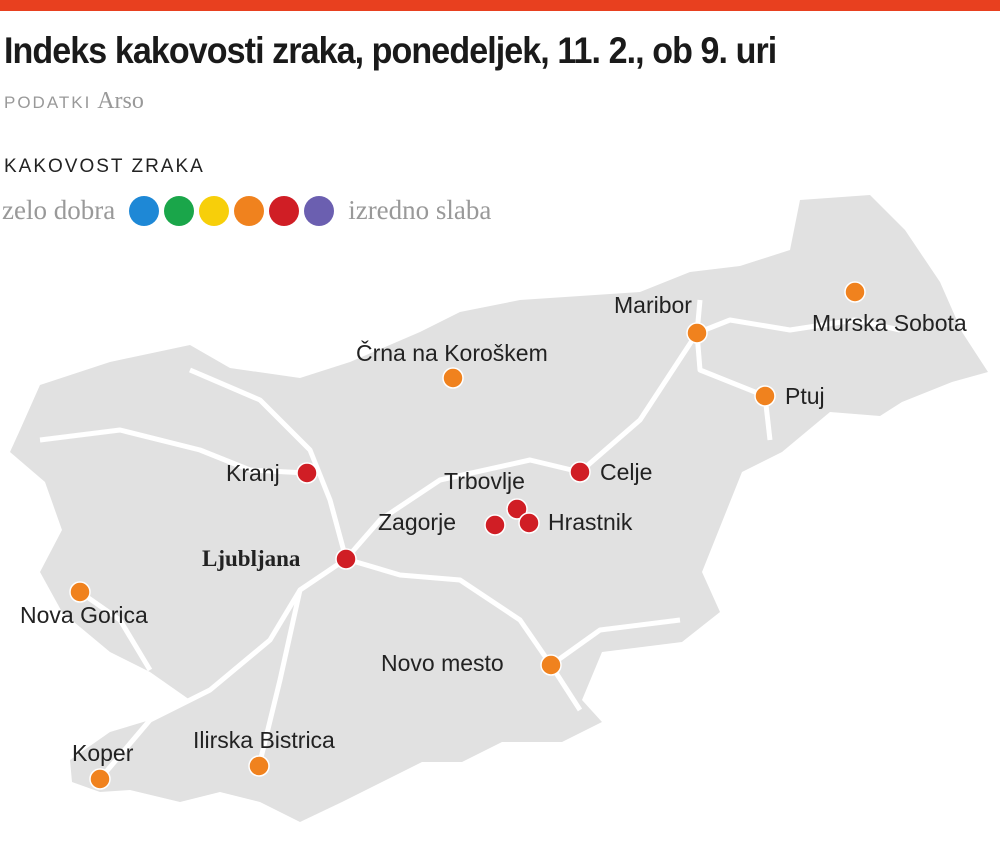 This screenshot has width=1000, height=857. Describe the element at coordinates (590, 522) in the screenshot. I see `city-label: Hrastnik` at that location.